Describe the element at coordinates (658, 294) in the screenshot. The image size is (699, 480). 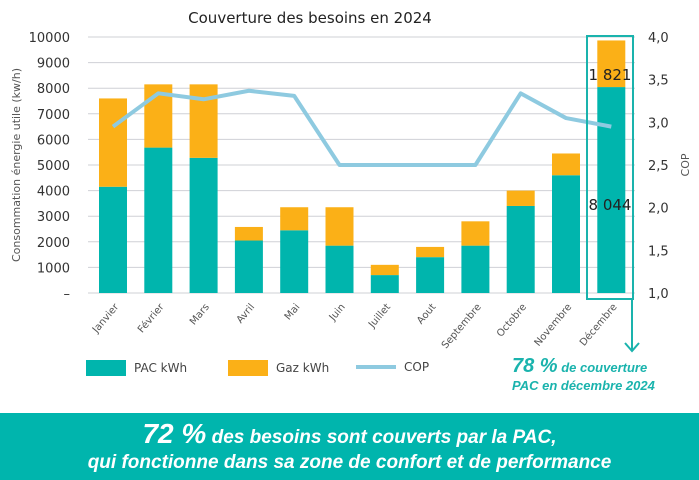
I see `y2-tick-label: 1,0` at that location.